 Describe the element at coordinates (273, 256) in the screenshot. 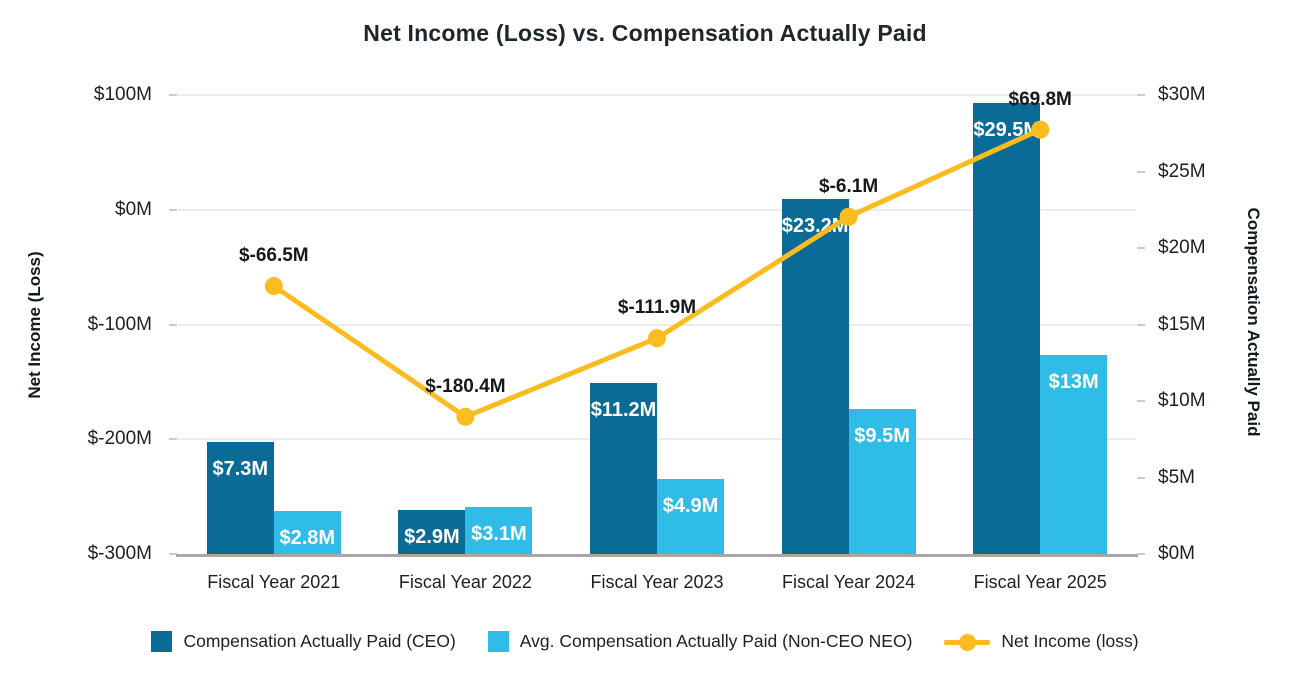

I see `net-income-value-label: $-66.5M` at that location.